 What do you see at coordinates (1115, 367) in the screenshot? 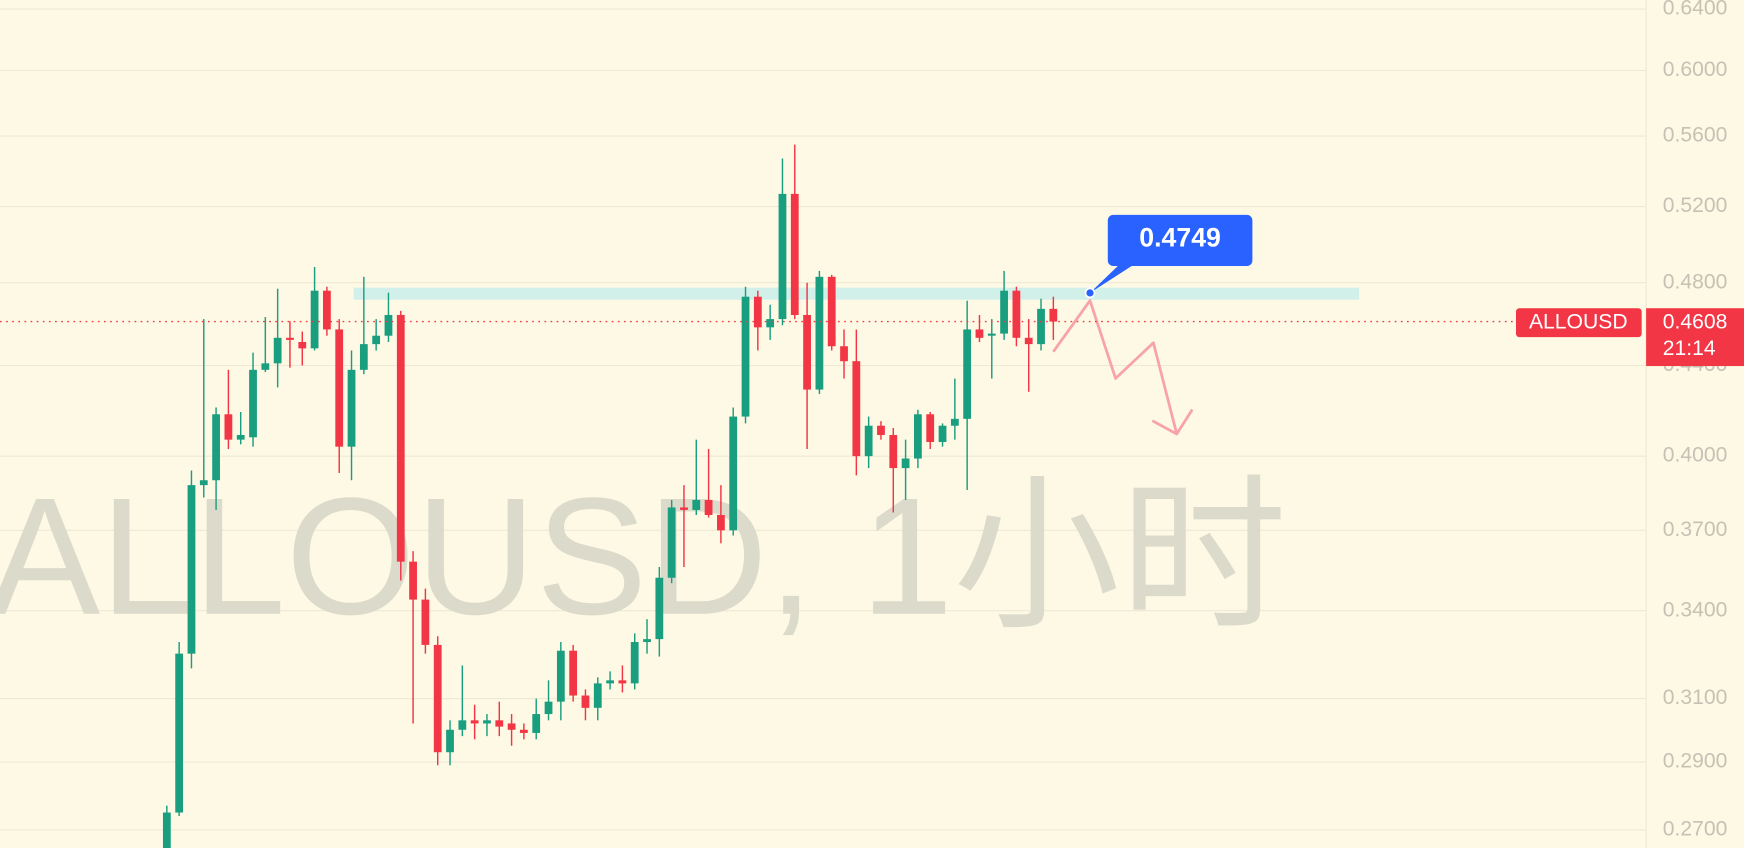
I see `projection-path` at bounding box center [1115, 367].